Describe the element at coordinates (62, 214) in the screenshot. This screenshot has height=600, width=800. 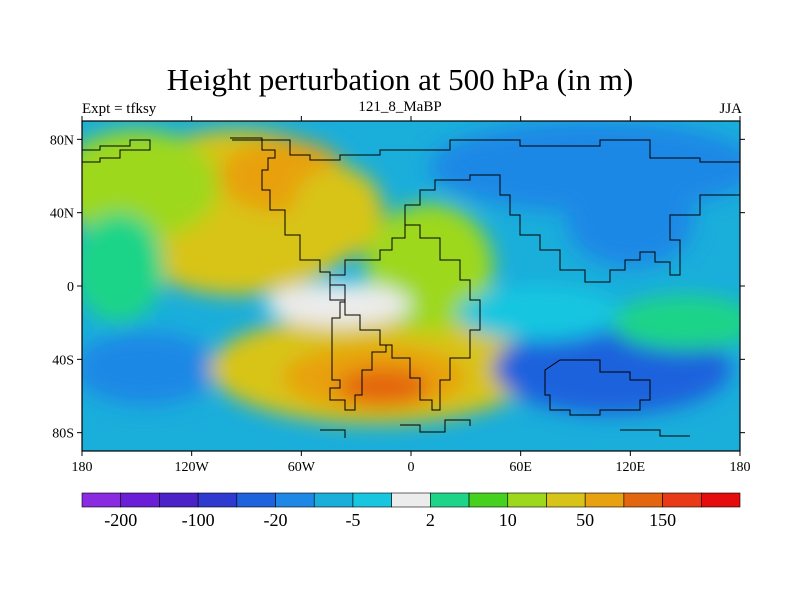
I see `y-tick-label-1: 40N` at that location.